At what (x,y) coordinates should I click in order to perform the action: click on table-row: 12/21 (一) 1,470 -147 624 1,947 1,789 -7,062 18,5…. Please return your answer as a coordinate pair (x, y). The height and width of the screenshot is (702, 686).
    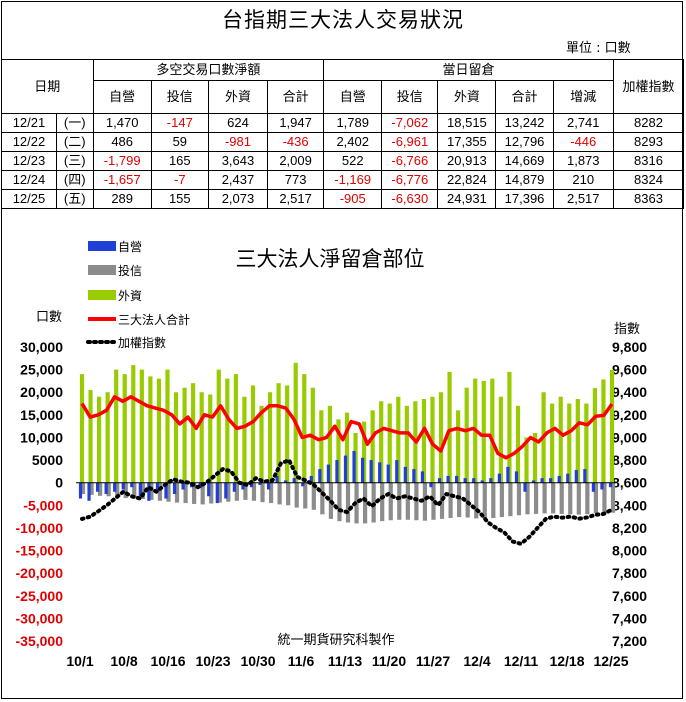
    Looking at the image, I should click on (343, 123).